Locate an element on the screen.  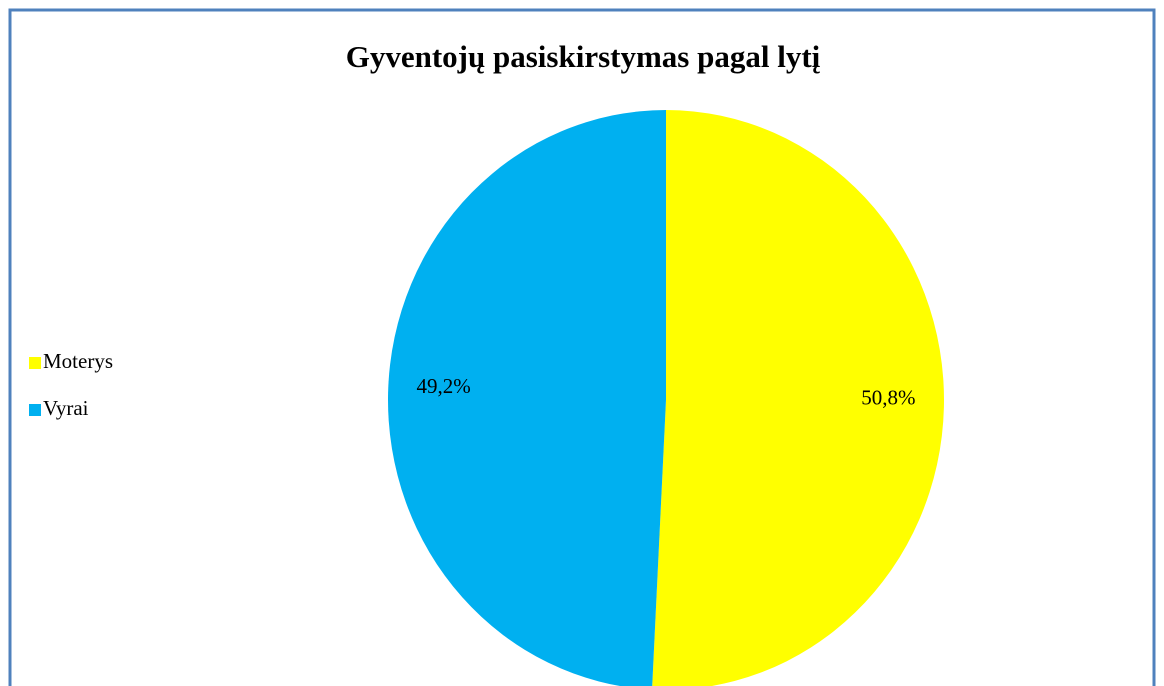
chart-title: Gyventojų pasiskirstymas pagal lytį is located at coordinates (583, 56).